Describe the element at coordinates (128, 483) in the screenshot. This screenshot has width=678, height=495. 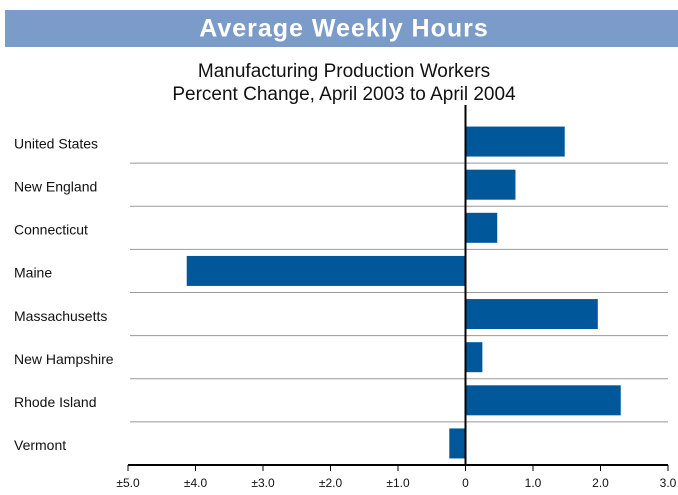
I see `x-tick-label: ±5.0` at that location.